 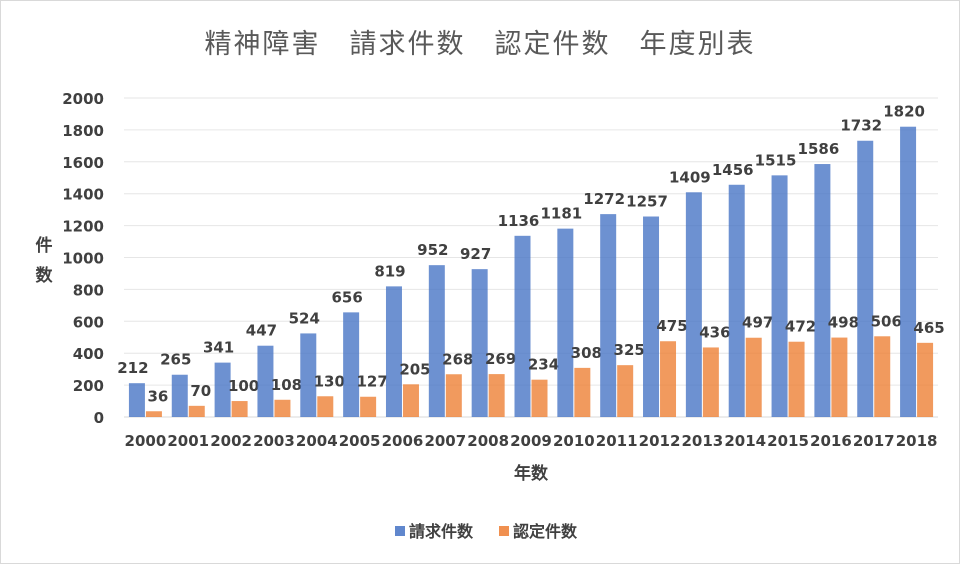 What do you see at coordinates (861, 126) in the screenshot?
I see `claim-data-label: 1732` at bounding box center [861, 126].